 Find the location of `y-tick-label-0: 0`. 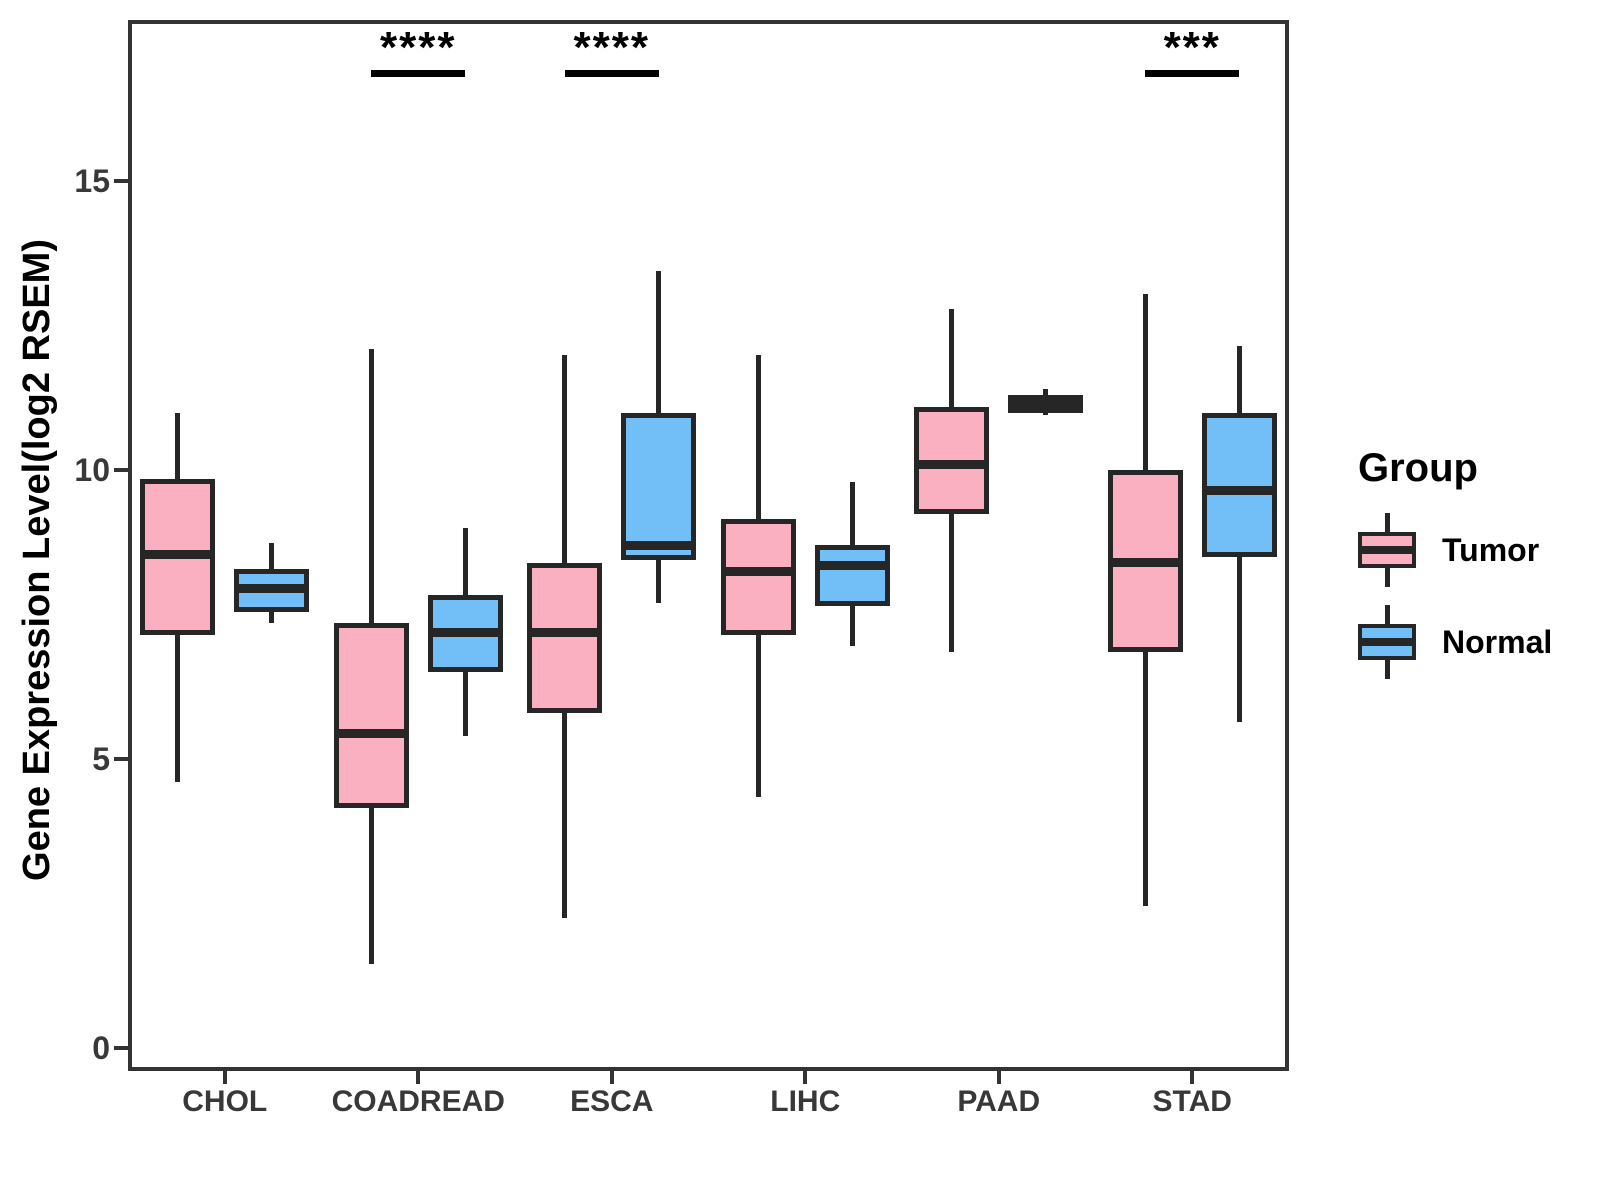

y-tick-label-0: 0 is located at coordinates (101, 1048).